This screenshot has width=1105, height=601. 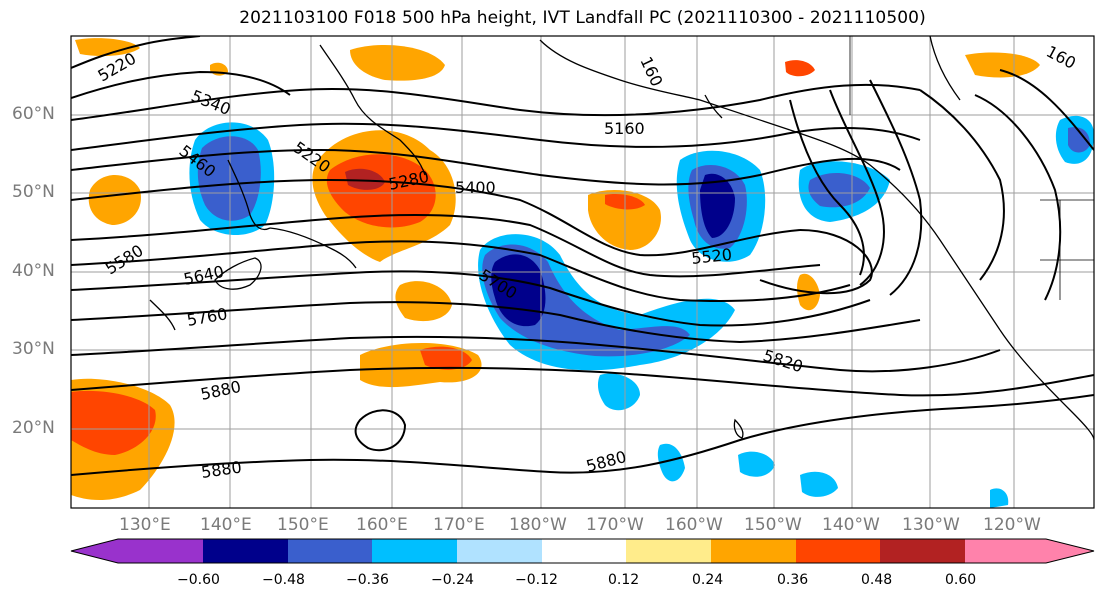 What do you see at coordinates (694, 525) in the screenshot?
I see `lon-tick: 160°W` at bounding box center [694, 525].